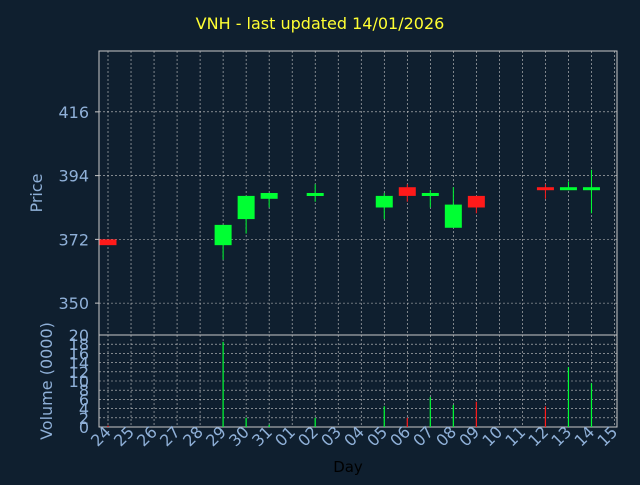 The width and height of the screenshot is (640, 485). Describe the element at coordinates (320, 23) in the screenshot. I see `chart-title: VNH - last updated 14/01/2026` at that location.